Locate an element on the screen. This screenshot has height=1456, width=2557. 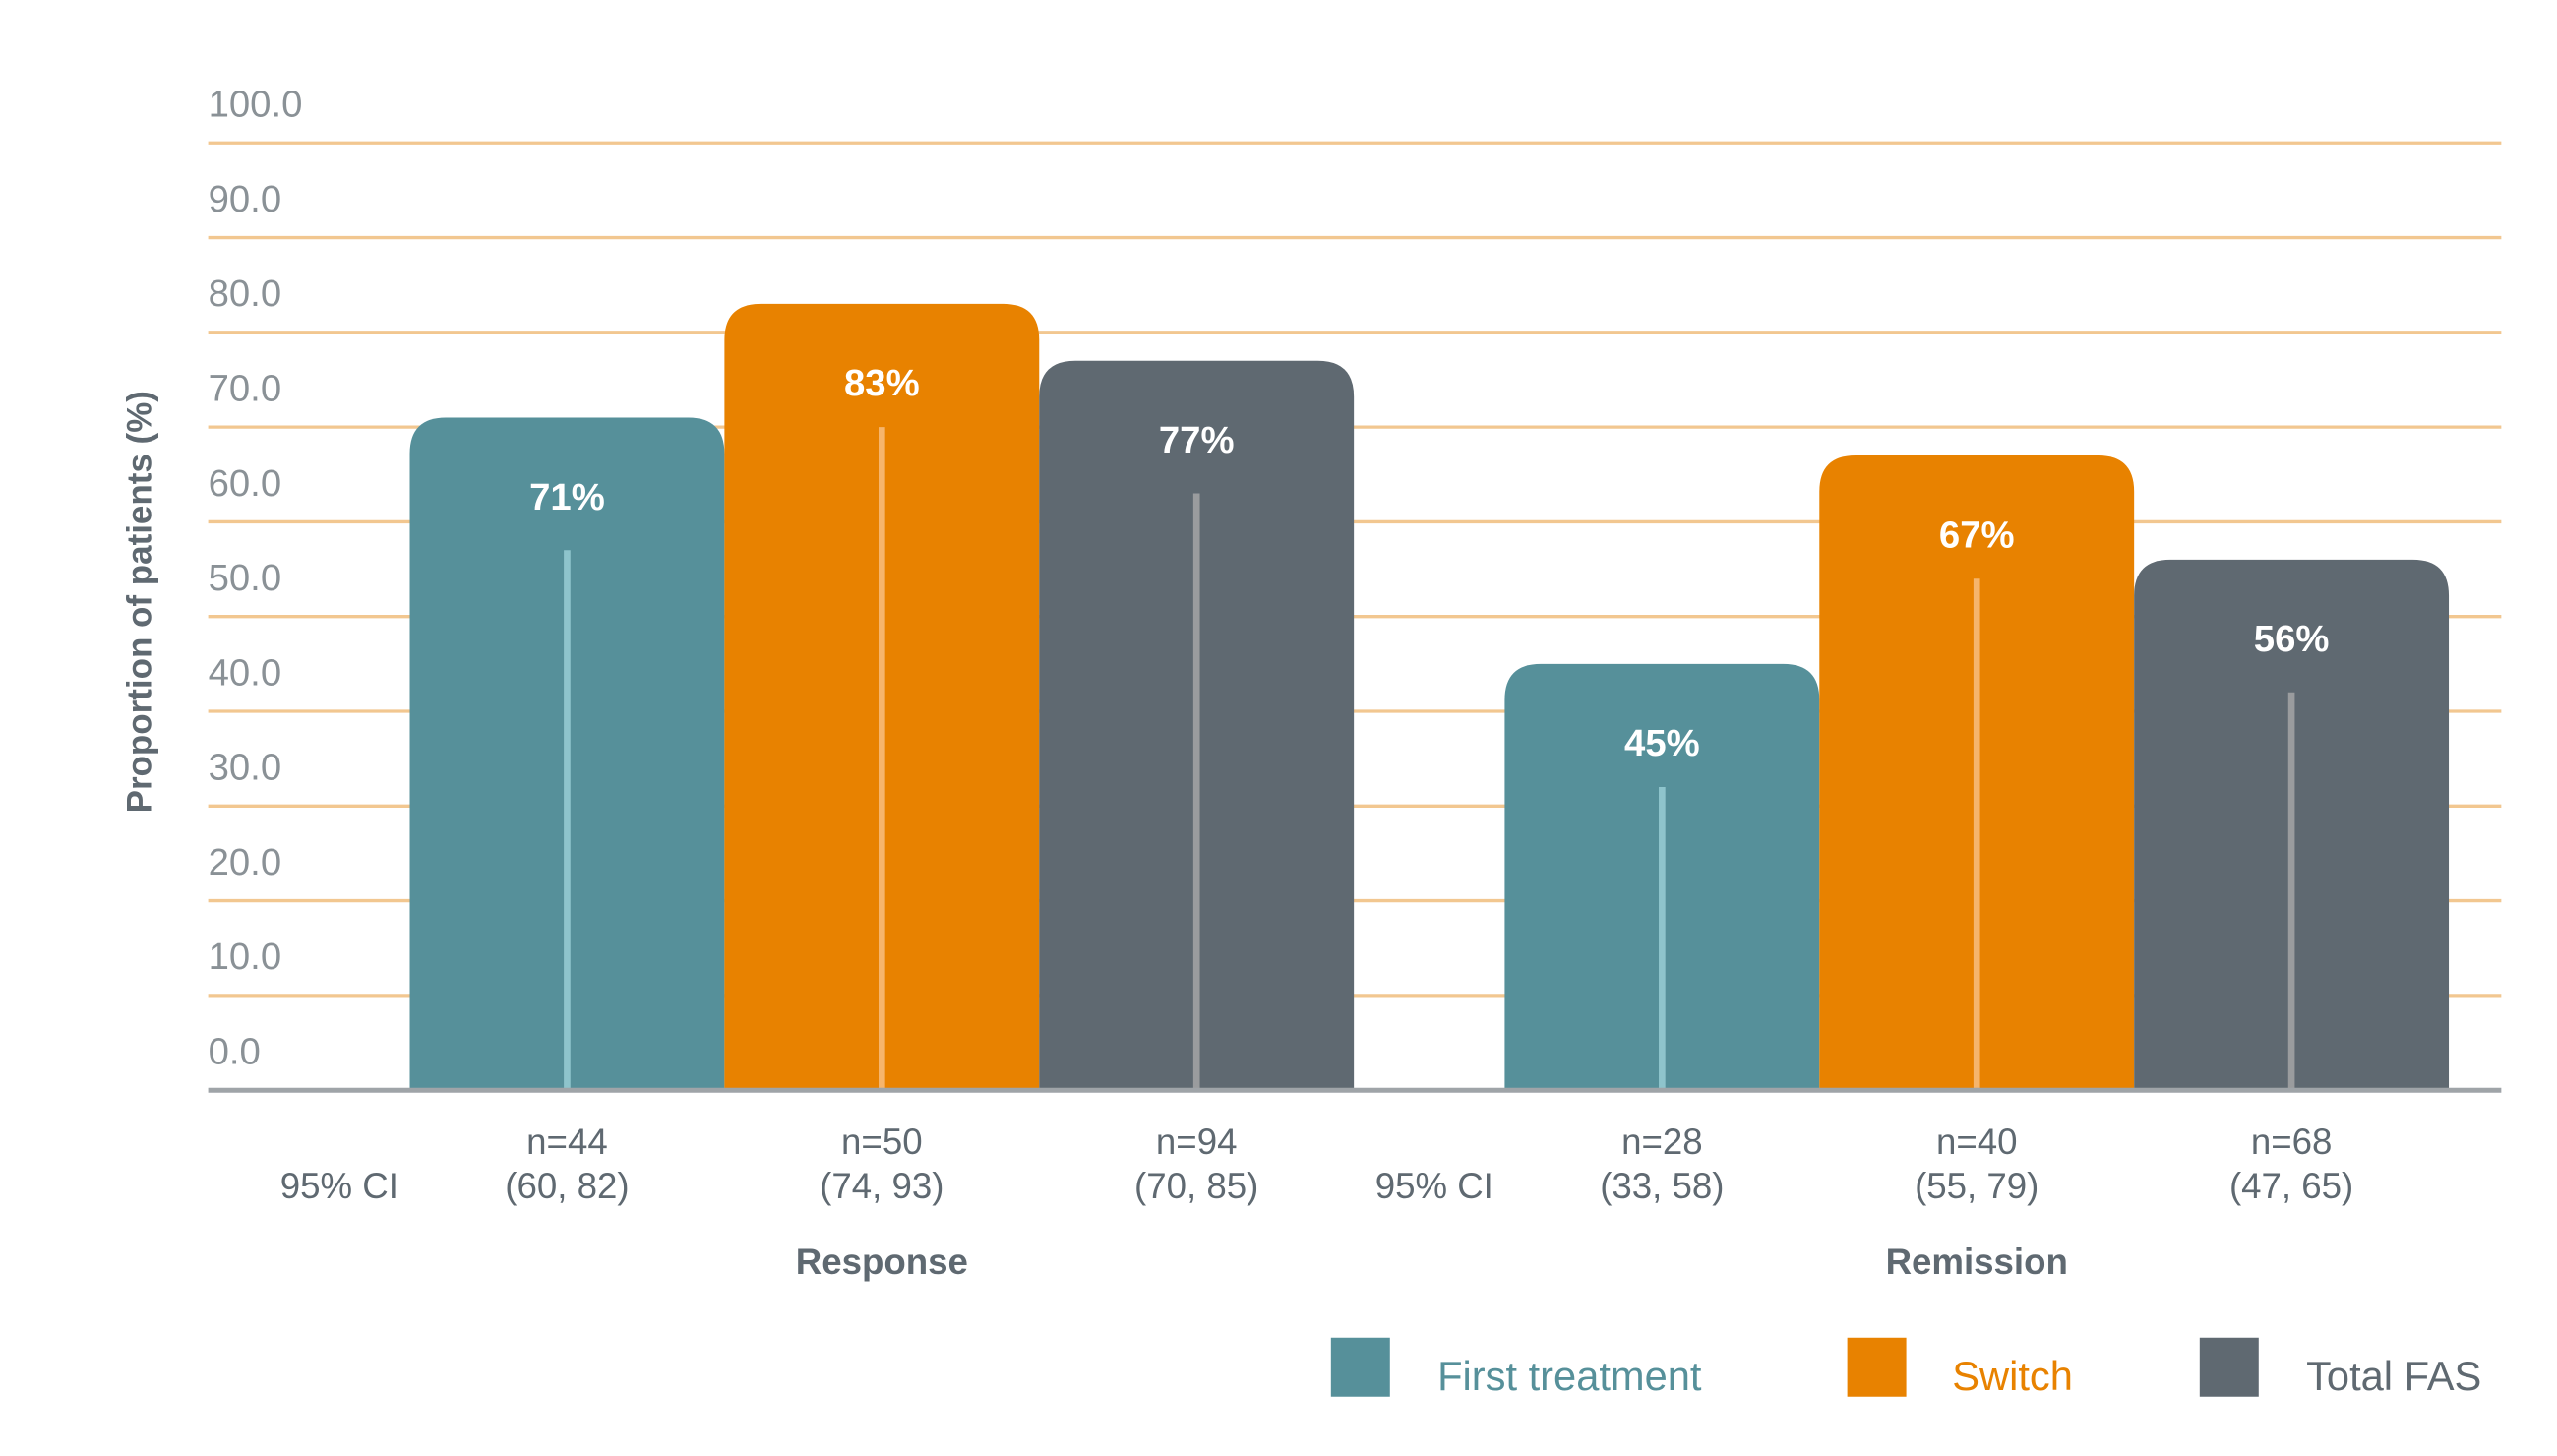
data-label: 45% is located at coordinates (1662, 743).